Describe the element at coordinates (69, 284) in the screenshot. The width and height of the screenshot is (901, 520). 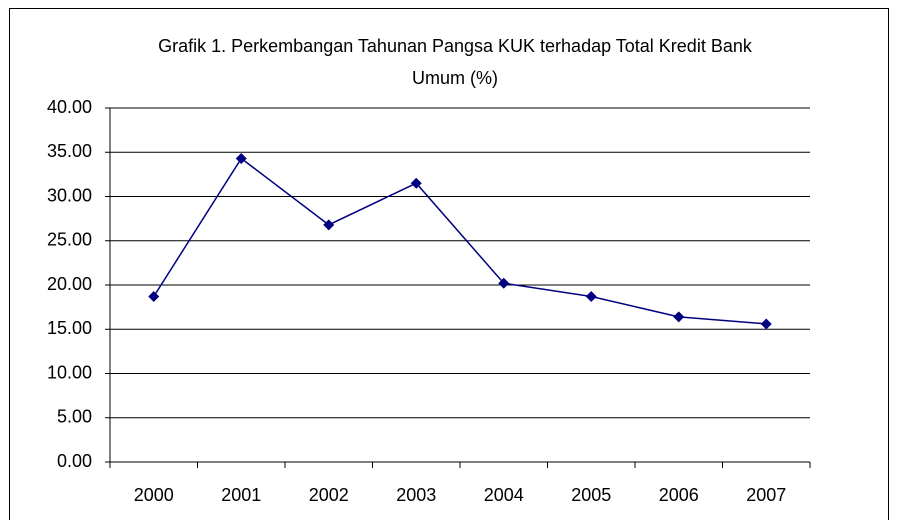
I see `y-tick-label: 20.00` at that location.